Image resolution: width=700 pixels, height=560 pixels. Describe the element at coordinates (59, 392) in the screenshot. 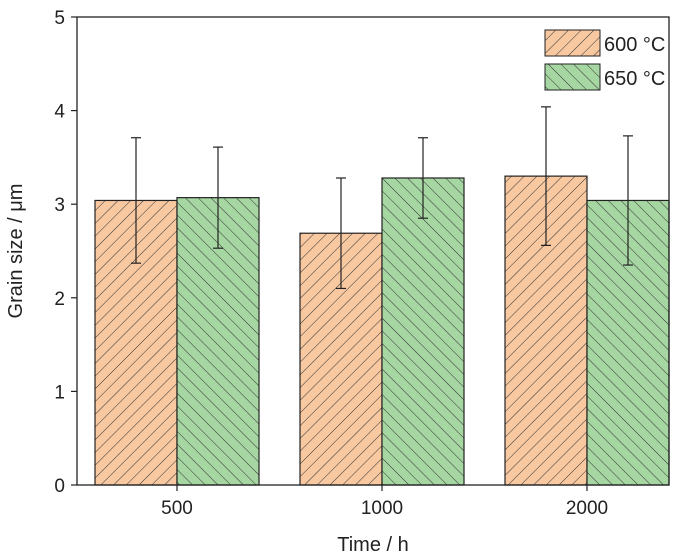

I see `y-tick-label: 1` at that location.